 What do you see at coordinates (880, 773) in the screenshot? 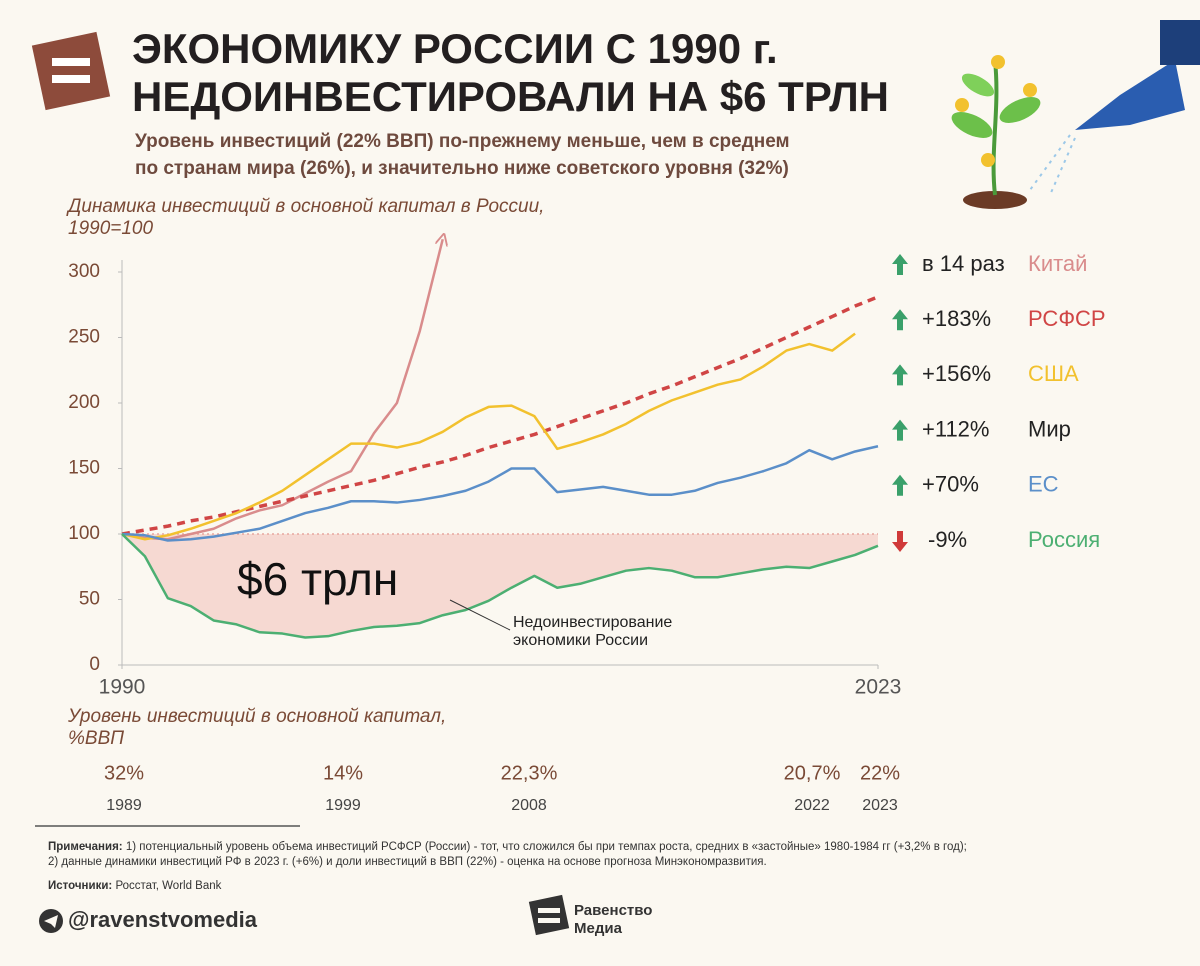
I see `share-label: 22%` at bounding box center [880, 773].